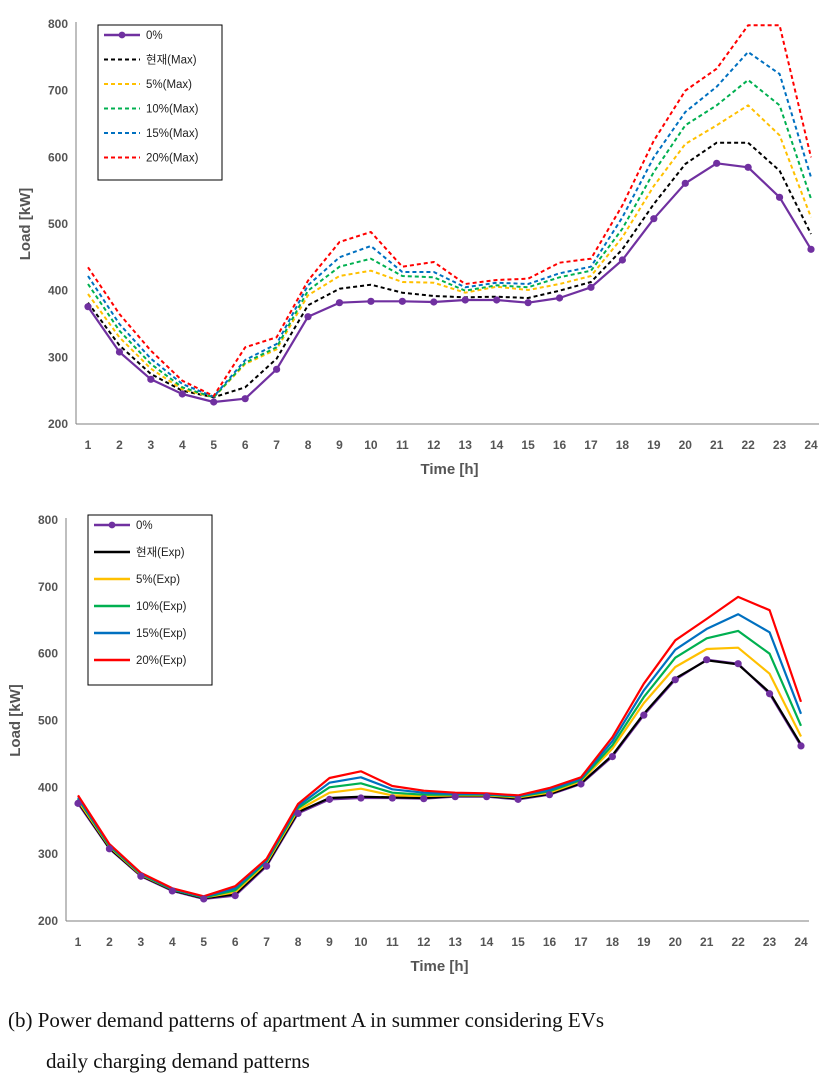 This screenshot has height=1088, width=830. Describe the element at coordinates (161, 634) in the screenshot. I see `legend-label-4: 15%(Exp)` at that location.